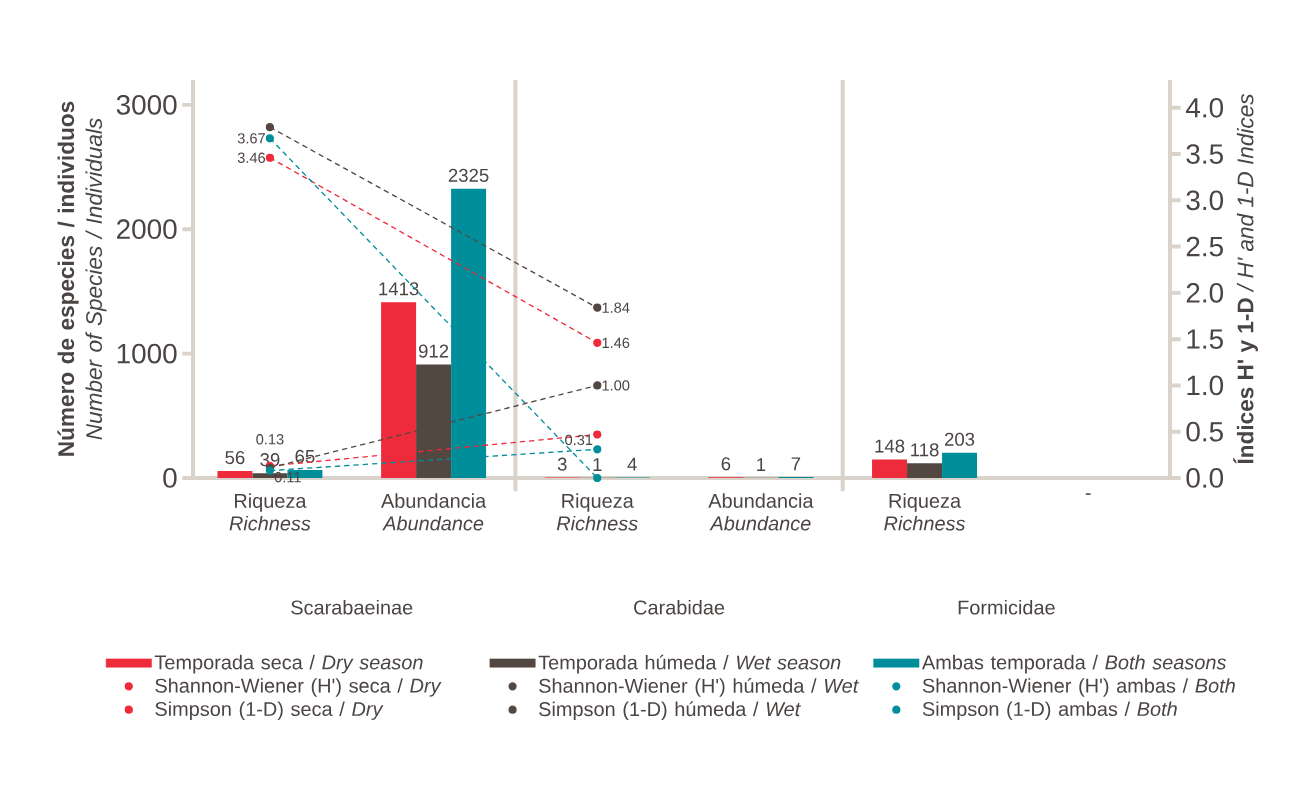 The width and height of the screenshot is (1291, 789). What do you see at coordinates (632, 464) in the screenshot?
I see `data-label: 4` at bounding box center [632, 464].